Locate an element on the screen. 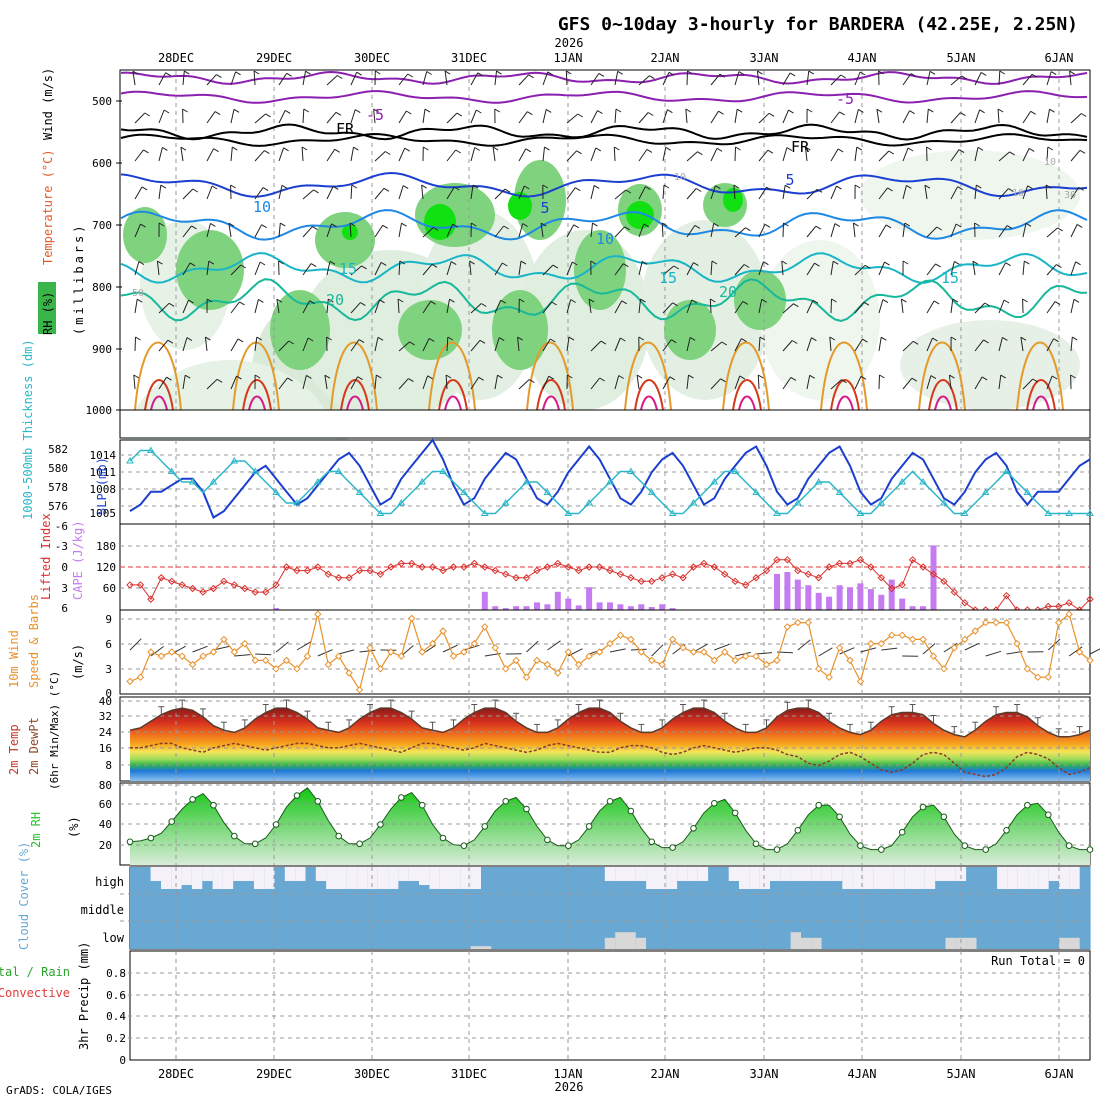 This screenshot has width=1100, height=1100. contour-label: 10 is located at coordinates (680, 177).